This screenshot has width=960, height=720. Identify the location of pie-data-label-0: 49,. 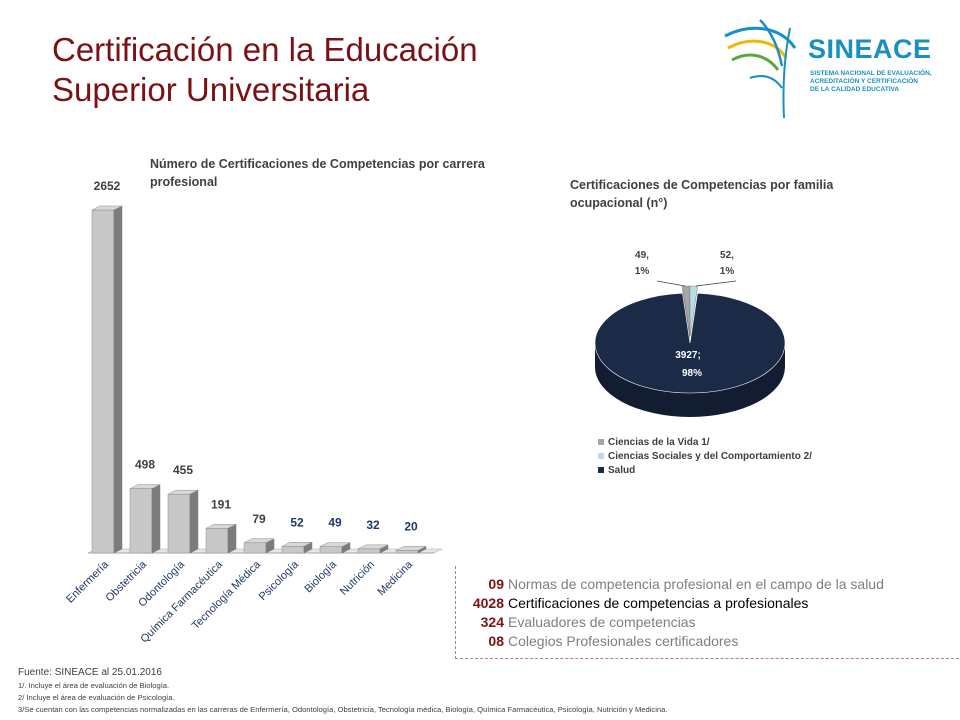
(642, 255).